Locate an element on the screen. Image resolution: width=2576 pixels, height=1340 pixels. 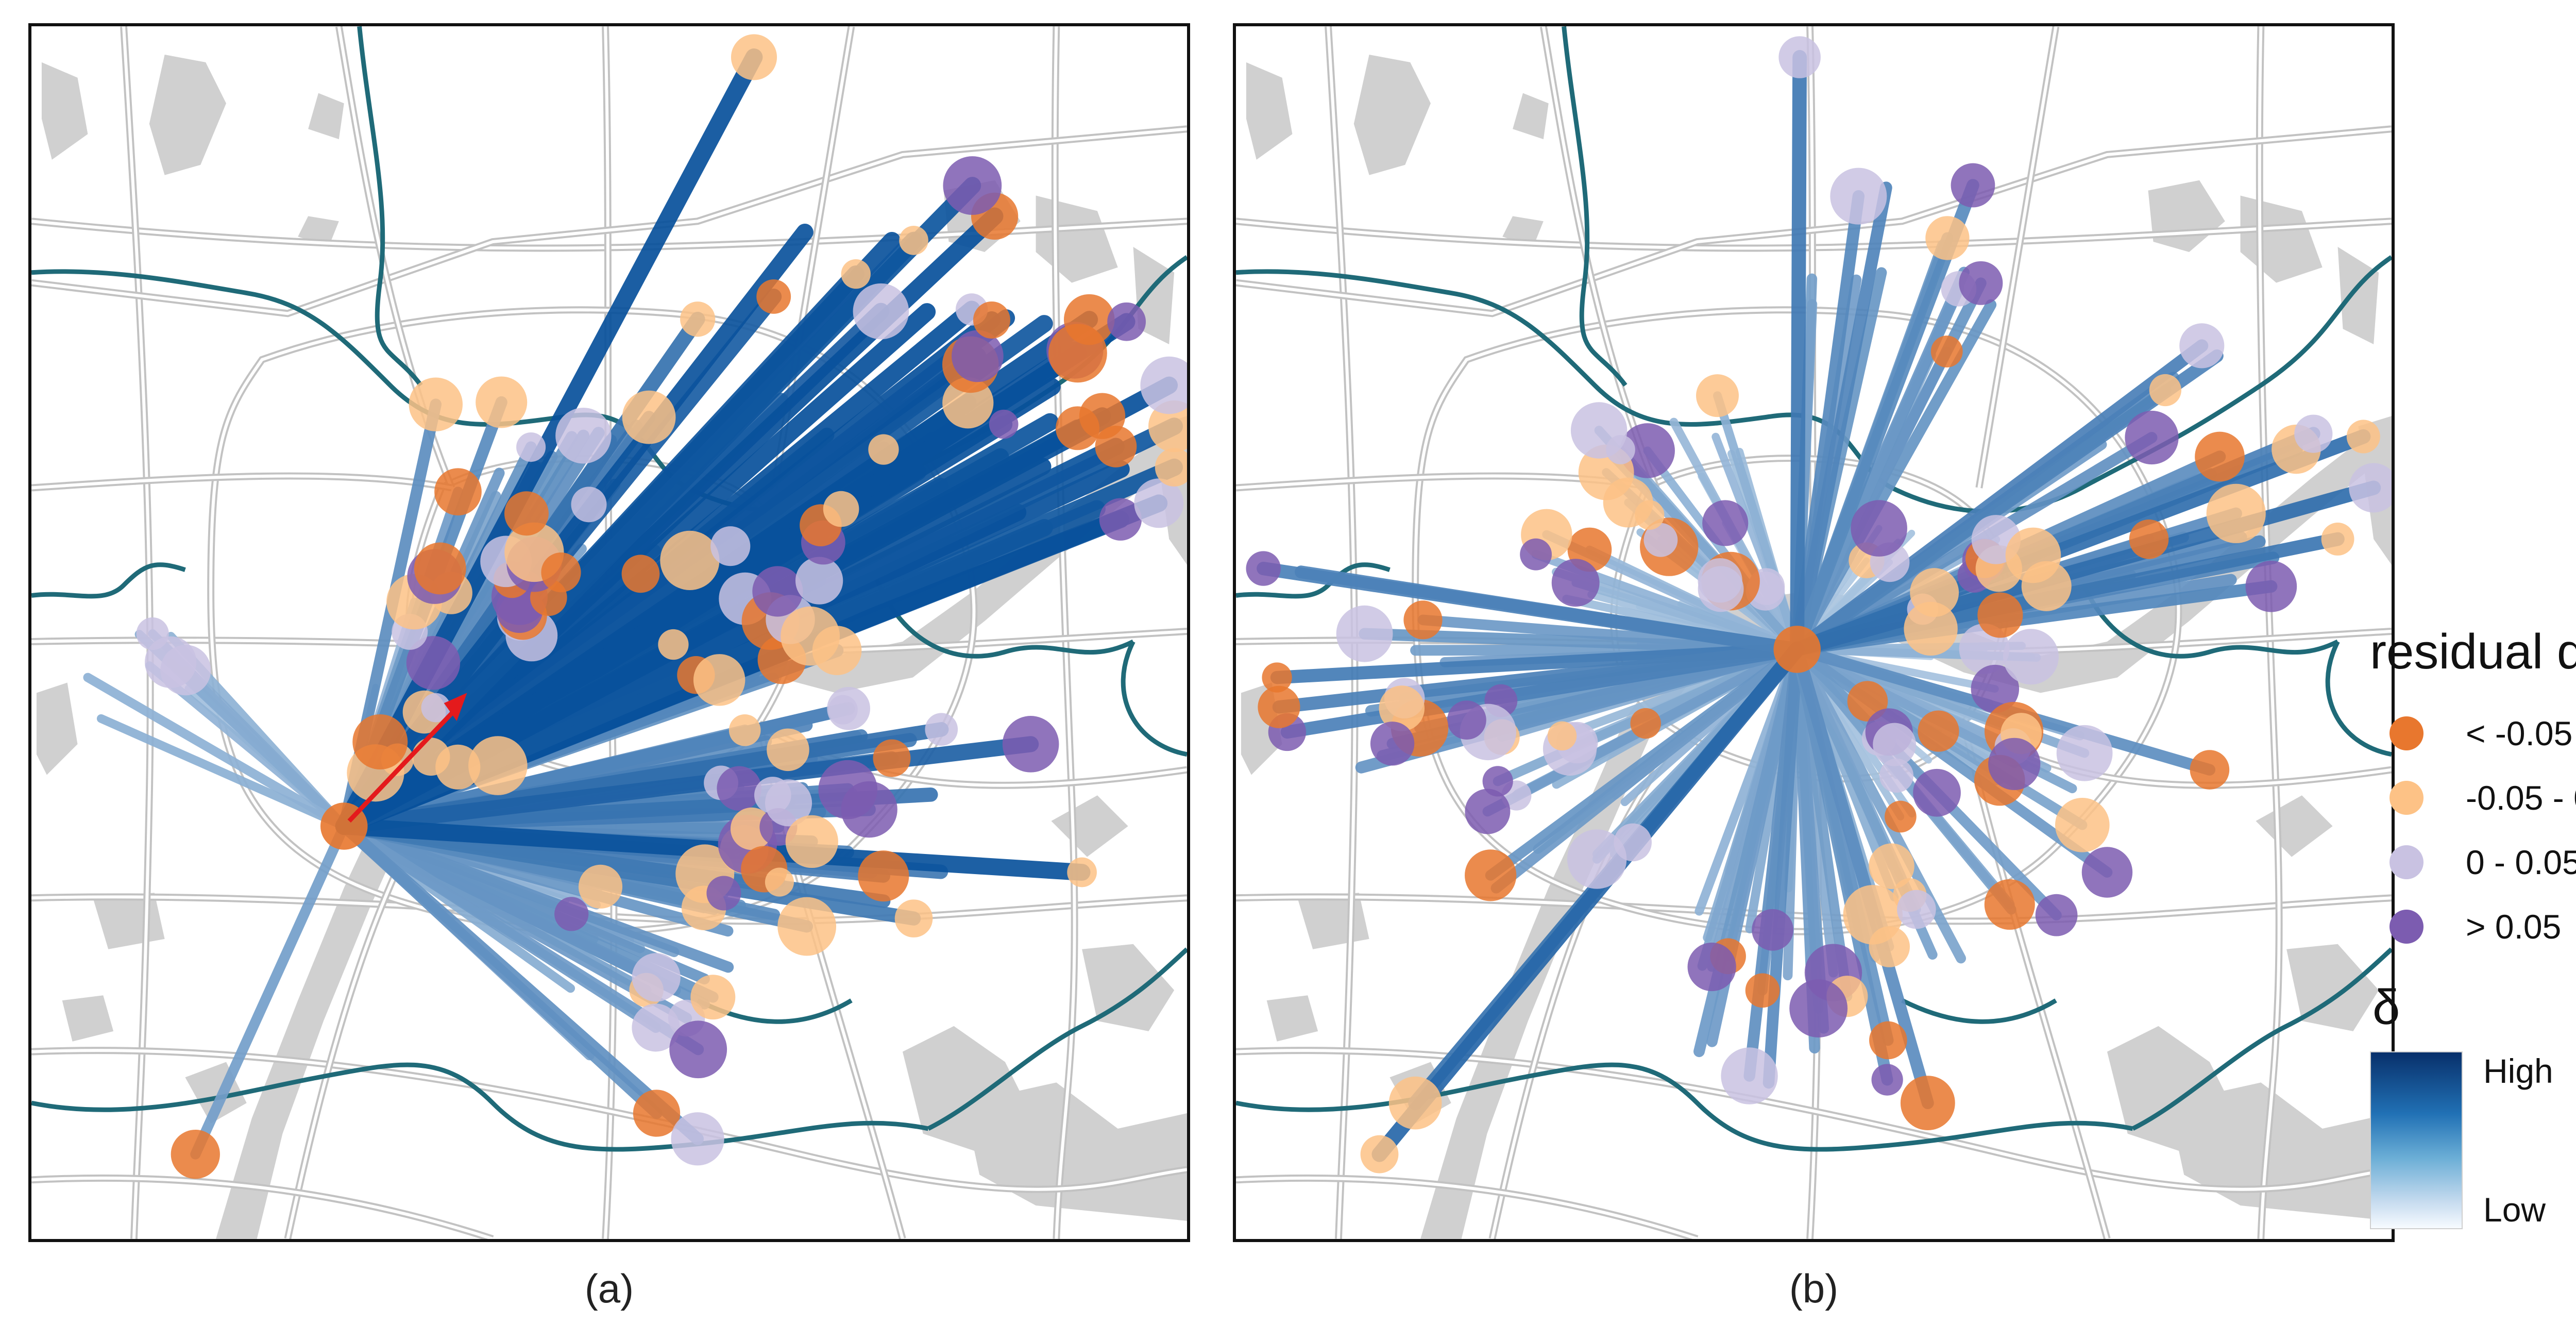
panel-caption-a: (a) is located at coordinates (609, 1288).